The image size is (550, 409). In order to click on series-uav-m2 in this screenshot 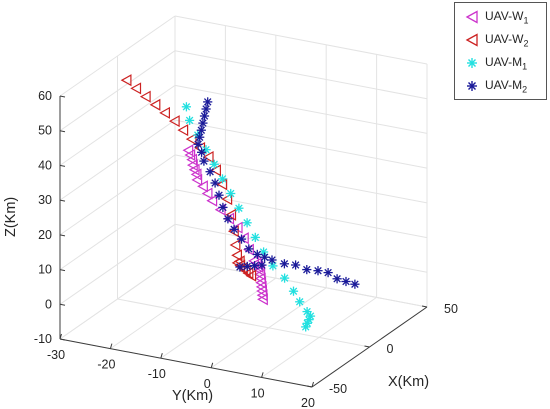, I will do `click(276, 193)`.